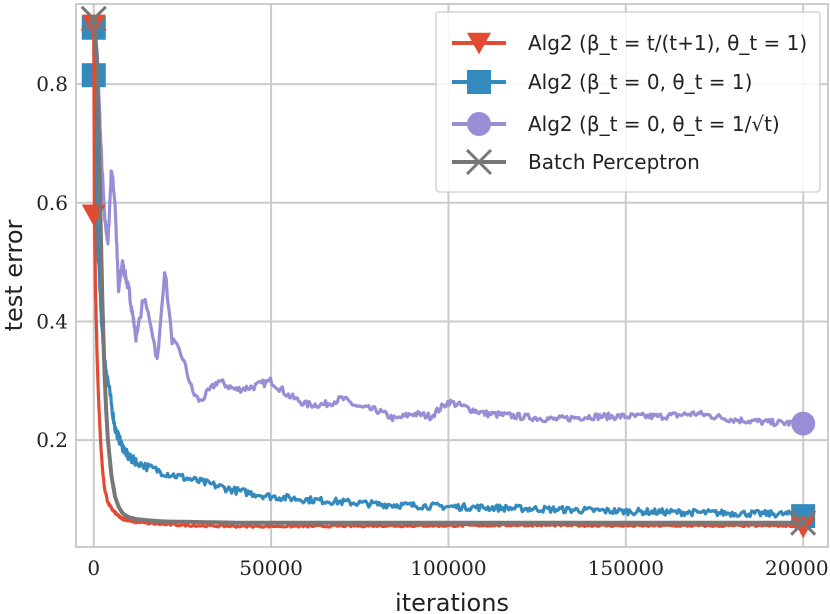  What do you see at coordinates (271, 568) in the screenshot?
I see `x-tick-label: 50000` at bounding box center [271, 568].